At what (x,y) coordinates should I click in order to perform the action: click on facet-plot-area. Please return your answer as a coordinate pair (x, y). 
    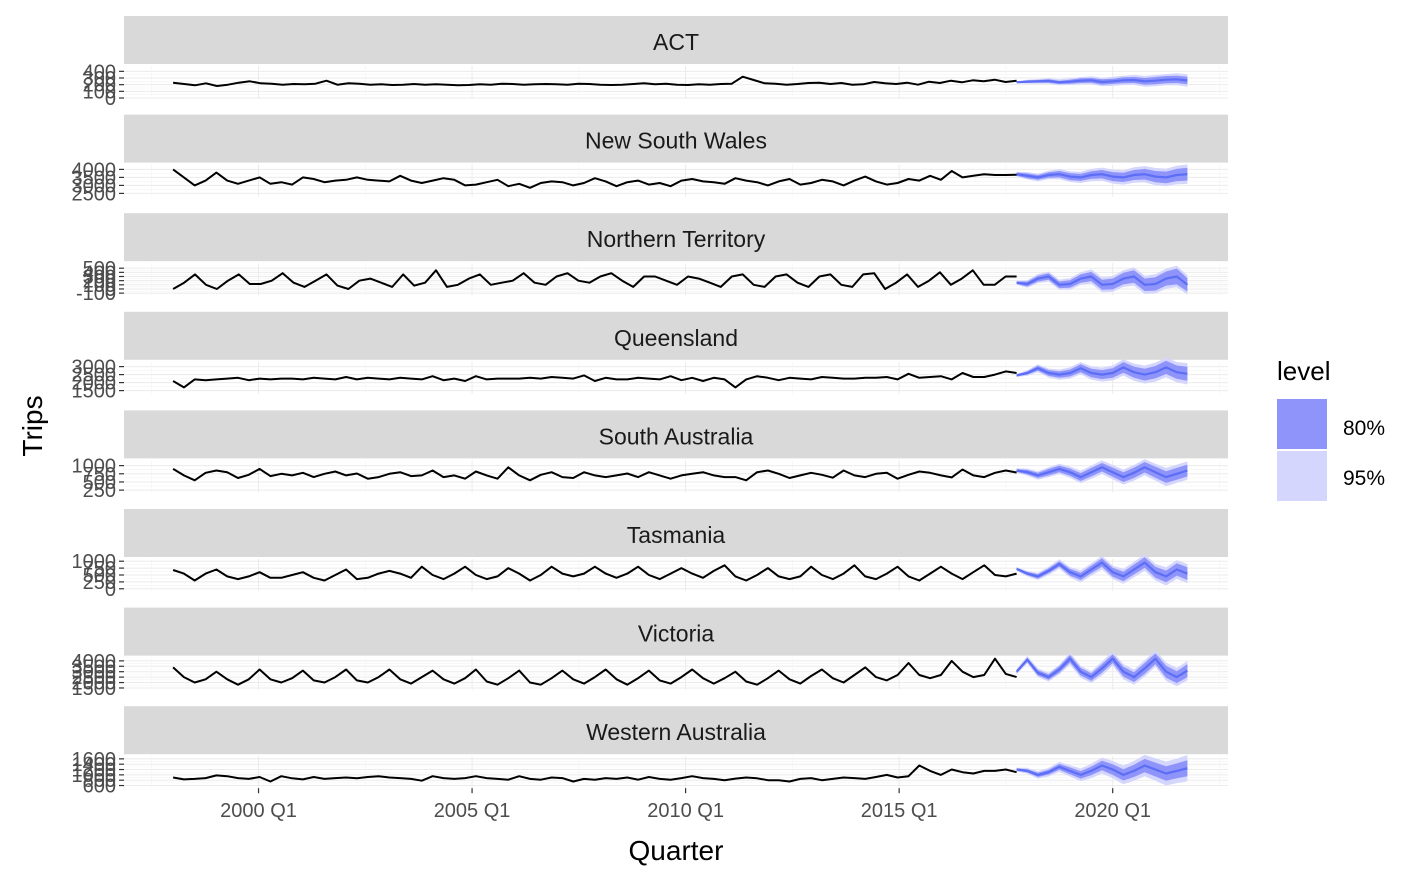
    Looking at the image, I should click on (676, 180).